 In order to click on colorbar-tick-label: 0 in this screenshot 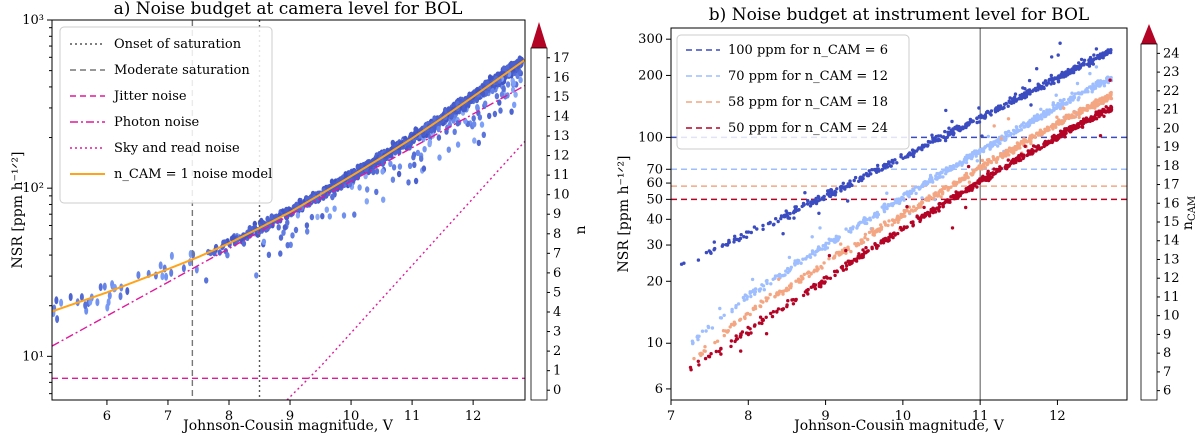, I will do `click(557, 390)`.